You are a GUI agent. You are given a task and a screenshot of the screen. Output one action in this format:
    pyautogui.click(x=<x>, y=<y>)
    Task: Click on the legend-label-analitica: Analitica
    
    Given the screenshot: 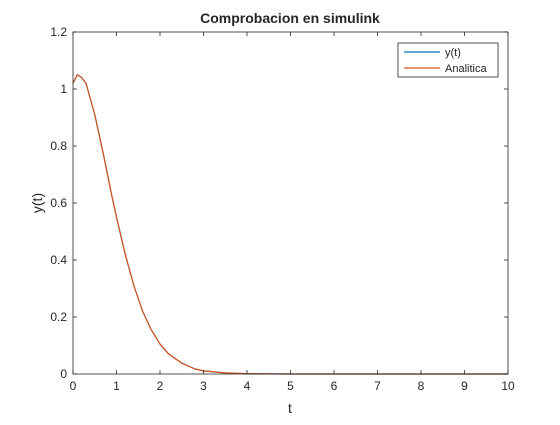 What is the action you would take?
    pyautogui.click(x=466, y=69)
    